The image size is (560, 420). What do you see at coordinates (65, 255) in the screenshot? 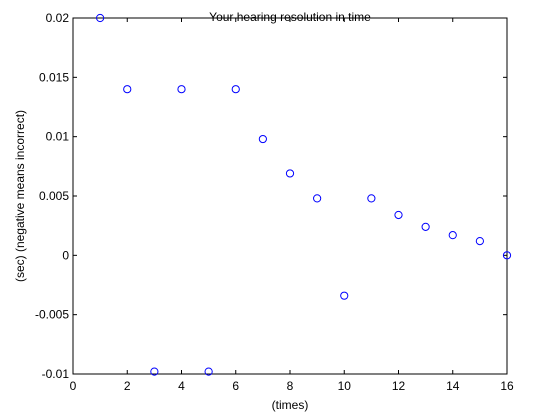
I see `y-tick-label: 0` at bounding box center [65, 255].